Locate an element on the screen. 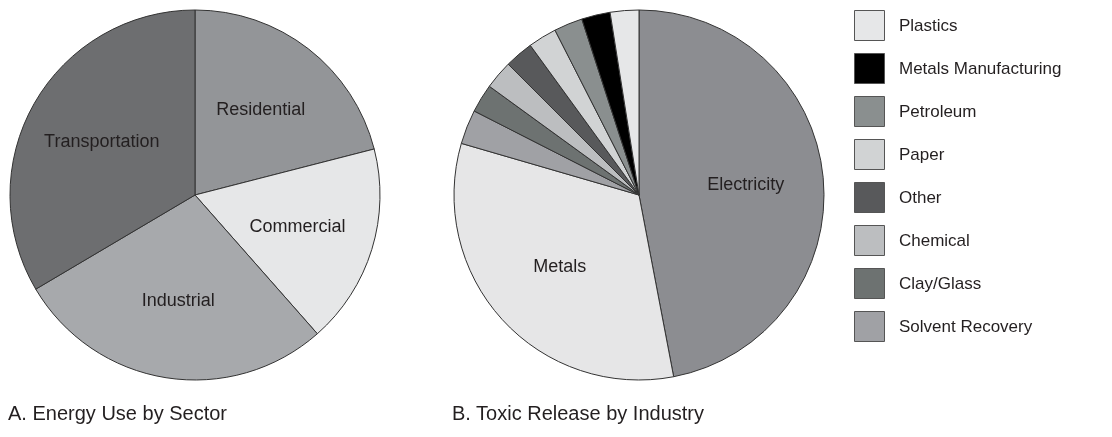  text: B. Toxic Release by Industry is located at coordinates (578, 413).